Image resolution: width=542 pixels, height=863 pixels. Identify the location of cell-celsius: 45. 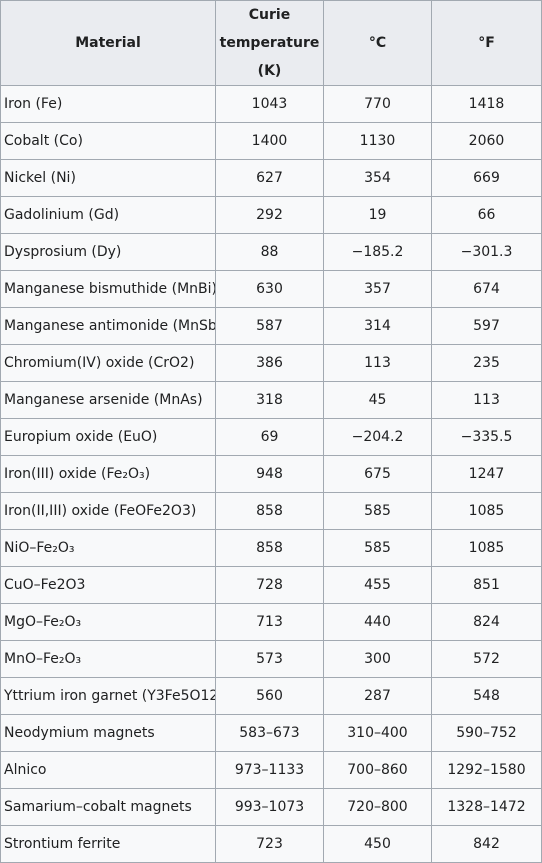
(377, 400).